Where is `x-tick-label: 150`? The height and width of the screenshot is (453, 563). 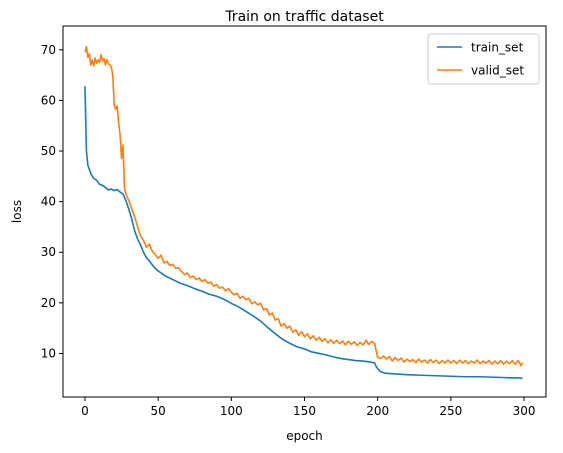
x-tick-label: 150 is located at coordinates (304, 411).